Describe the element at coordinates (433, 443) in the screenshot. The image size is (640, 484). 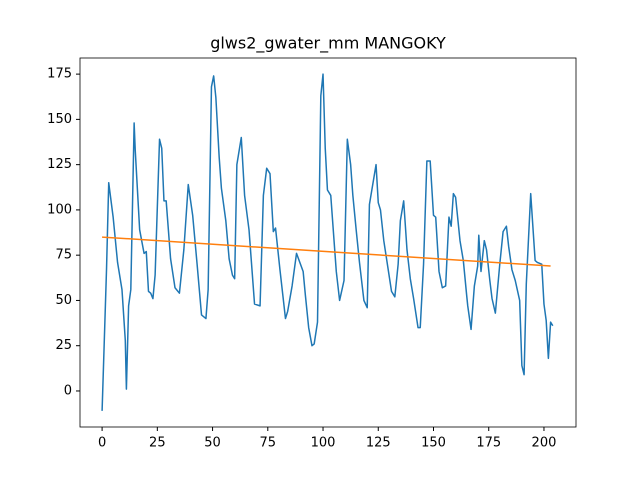
I see `x-tick-label: 150` at that location.